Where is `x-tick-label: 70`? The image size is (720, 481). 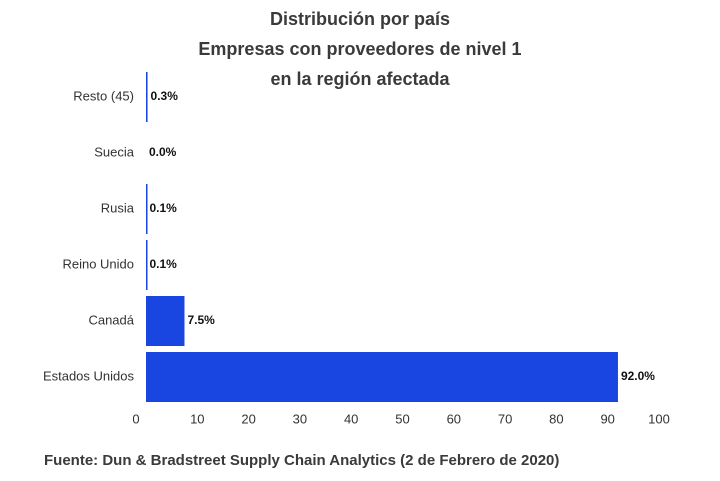 x-tick-label: 70 is located at coordinates (505, 418).